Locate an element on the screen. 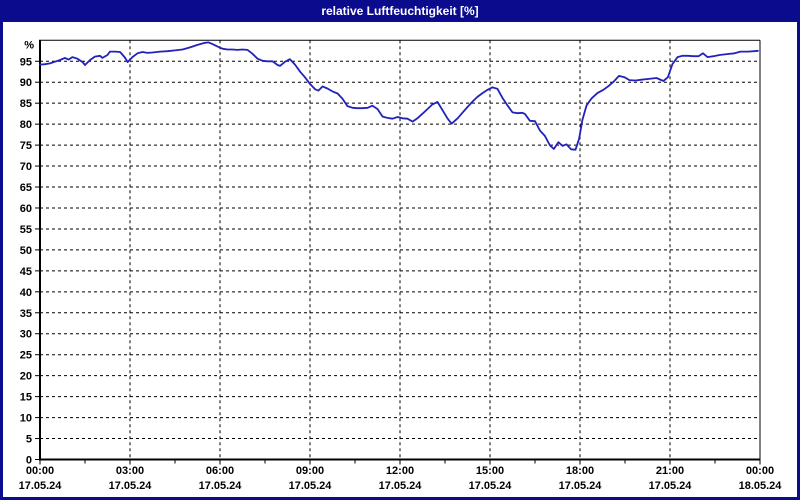 The width and height of the screenshot is (800, 500). x-axis-time-label: 12:00 is located at coordinates (400, 471).